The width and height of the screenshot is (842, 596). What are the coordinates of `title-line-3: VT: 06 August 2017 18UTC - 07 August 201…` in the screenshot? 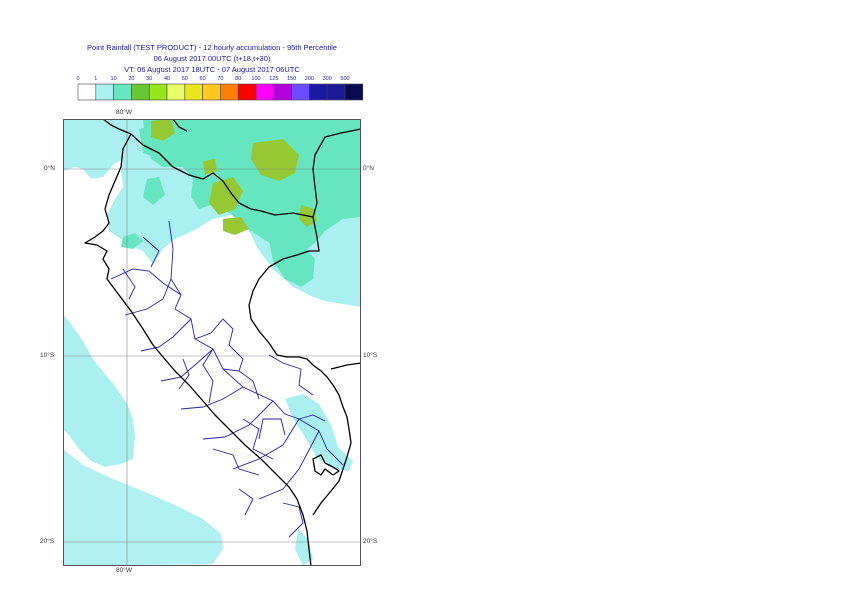 It's located at (212, 69).